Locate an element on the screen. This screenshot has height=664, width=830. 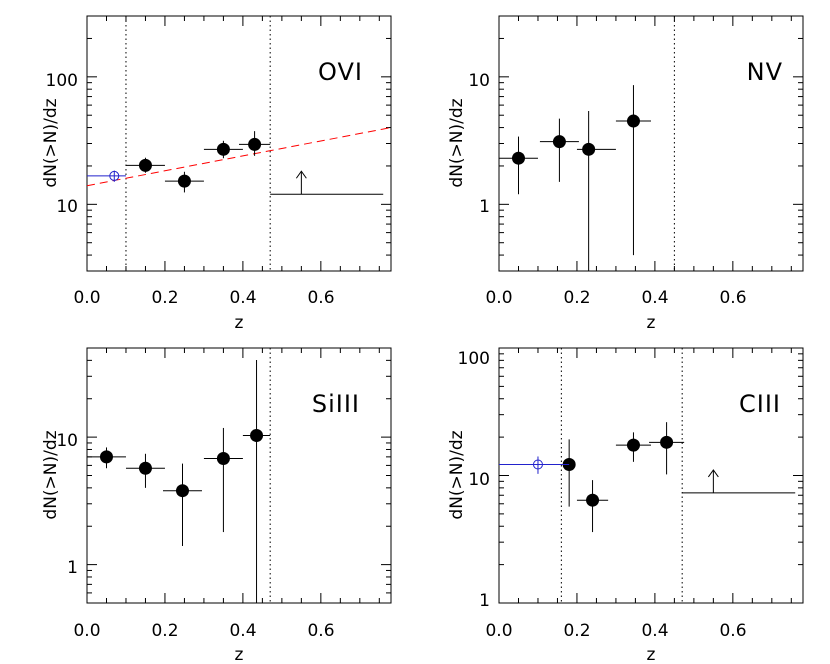
ion-label-ciii: CIII is located at coordinates (760, 404).